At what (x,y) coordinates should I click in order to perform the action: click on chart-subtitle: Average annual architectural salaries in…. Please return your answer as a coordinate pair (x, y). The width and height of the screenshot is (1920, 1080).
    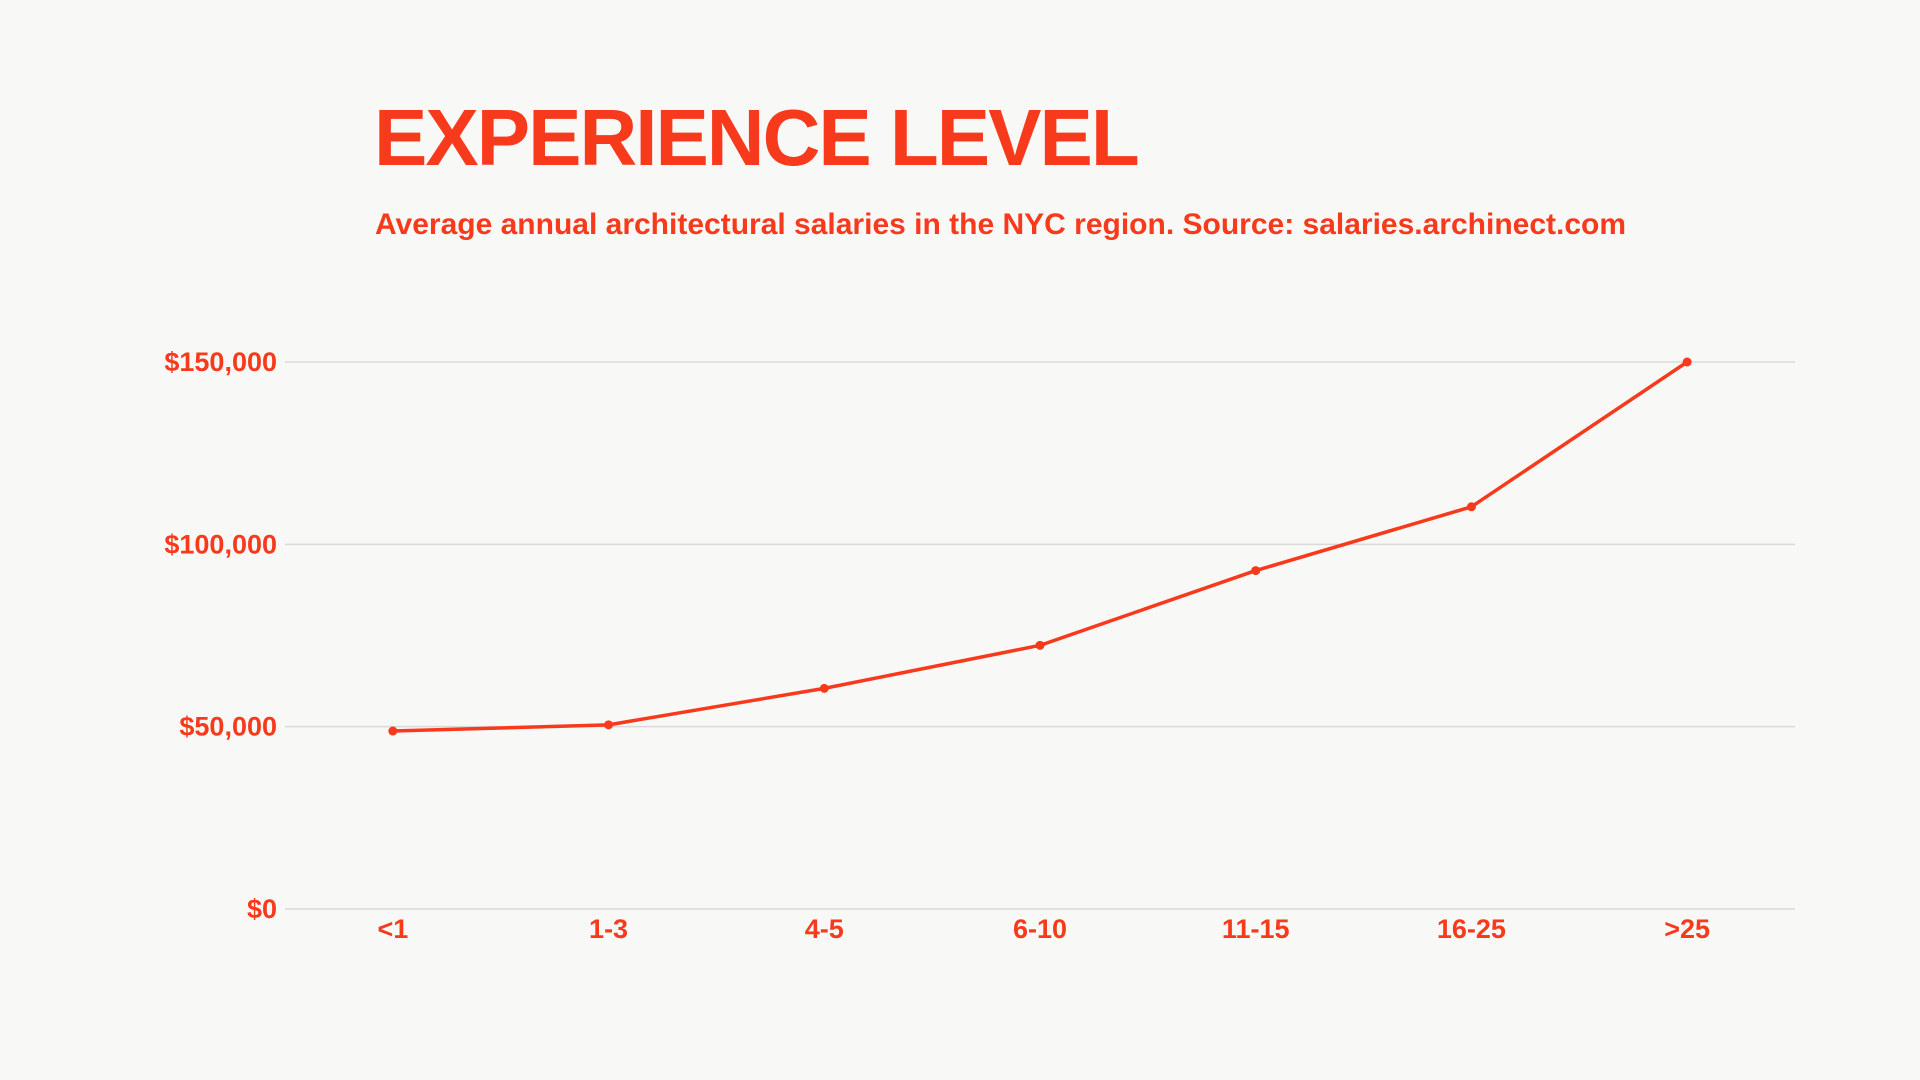
    Looking at the image, I should click on (1001, 224).